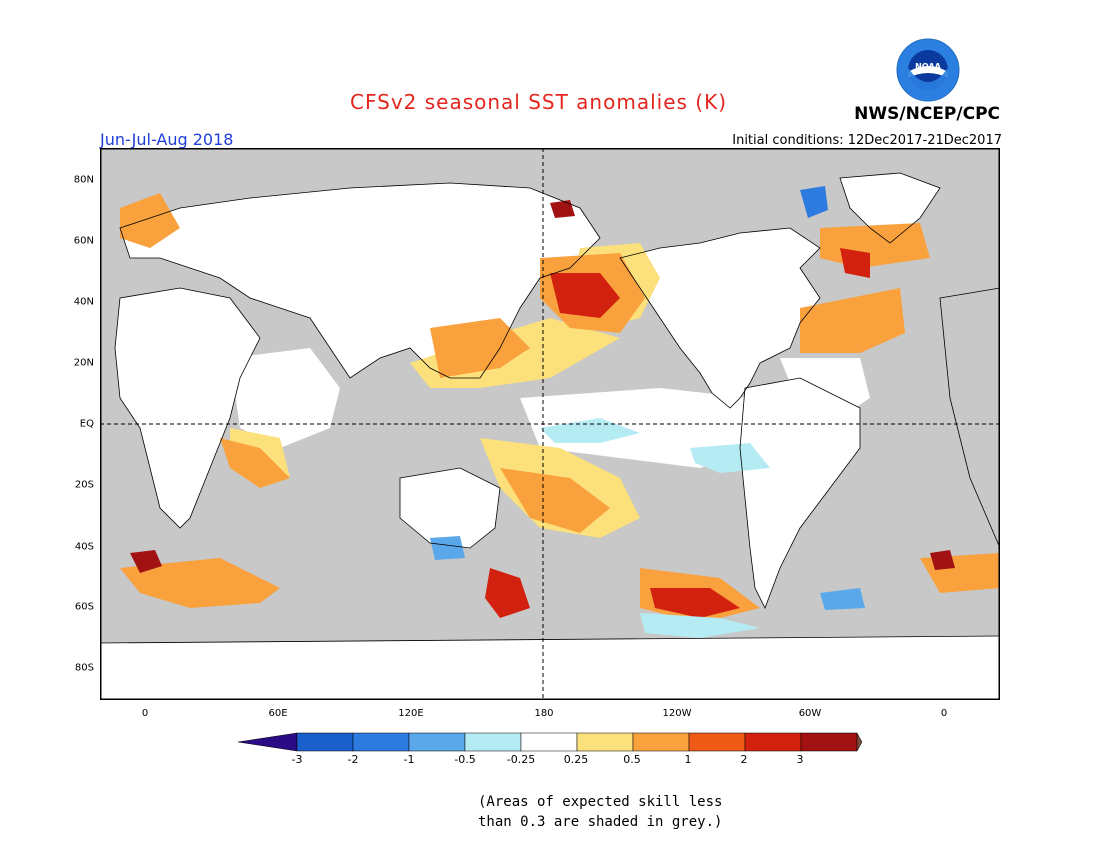  Describe the element at coordinates (928, 66) in the screenshot. I see `svg-text: NOAA` at that location.